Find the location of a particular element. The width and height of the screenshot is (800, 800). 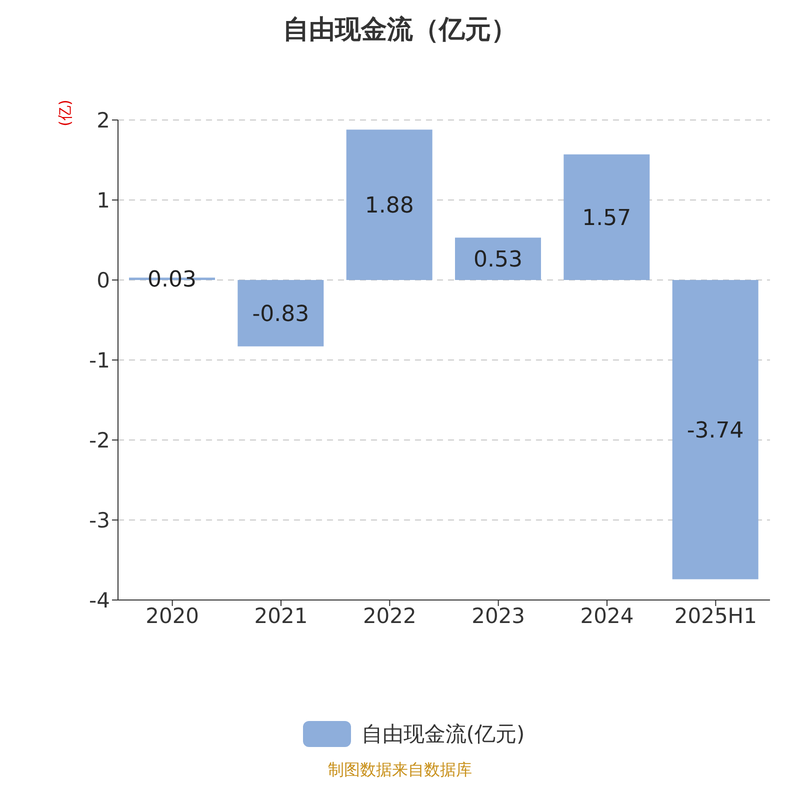

data-label: 0.53 is located at coordinates (498, 260).